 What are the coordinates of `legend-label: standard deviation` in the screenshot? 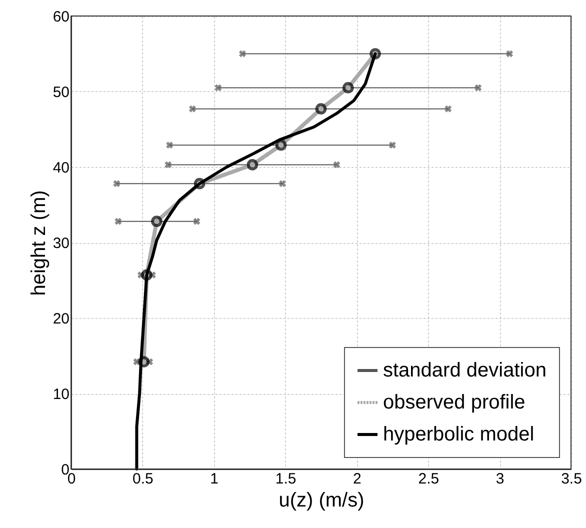 It's located at (464, 371).